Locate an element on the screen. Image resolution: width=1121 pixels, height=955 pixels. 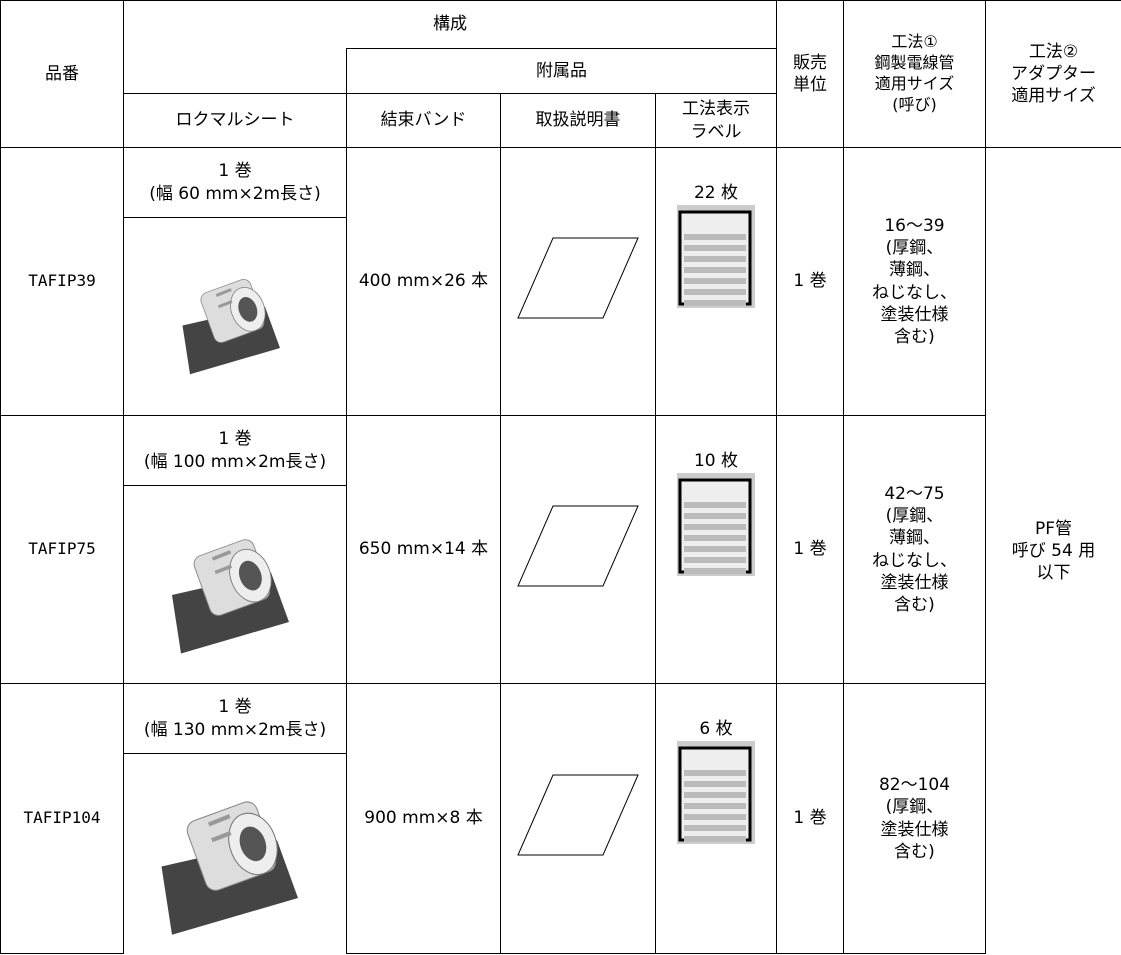
label-cell: 6 枚 is located at coordinates (716, 818).